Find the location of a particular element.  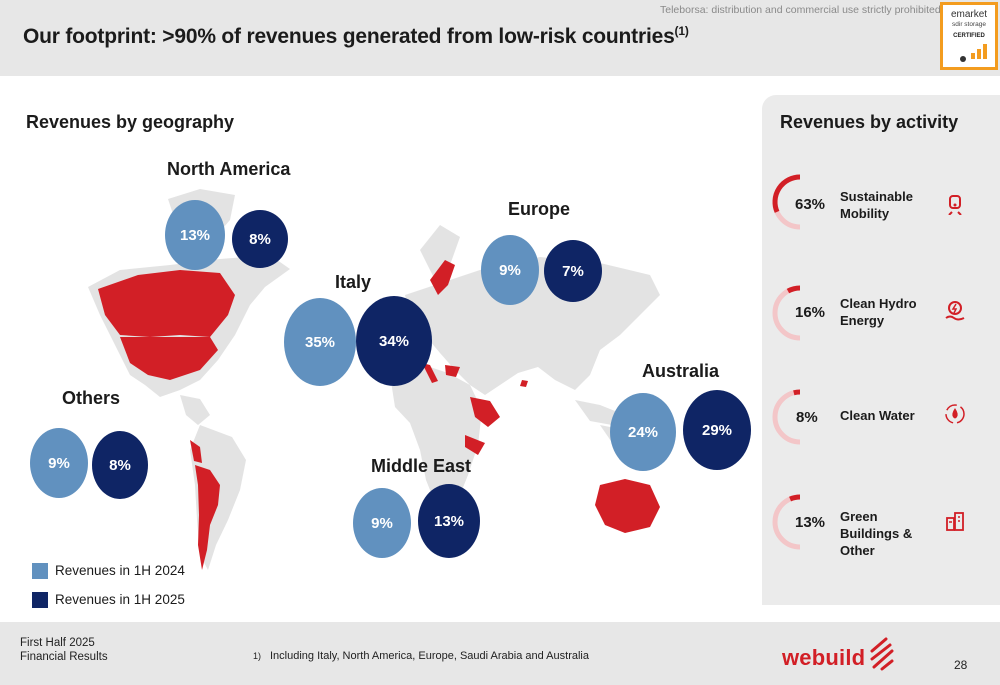

africa-land is located at coordinates (436, 436).